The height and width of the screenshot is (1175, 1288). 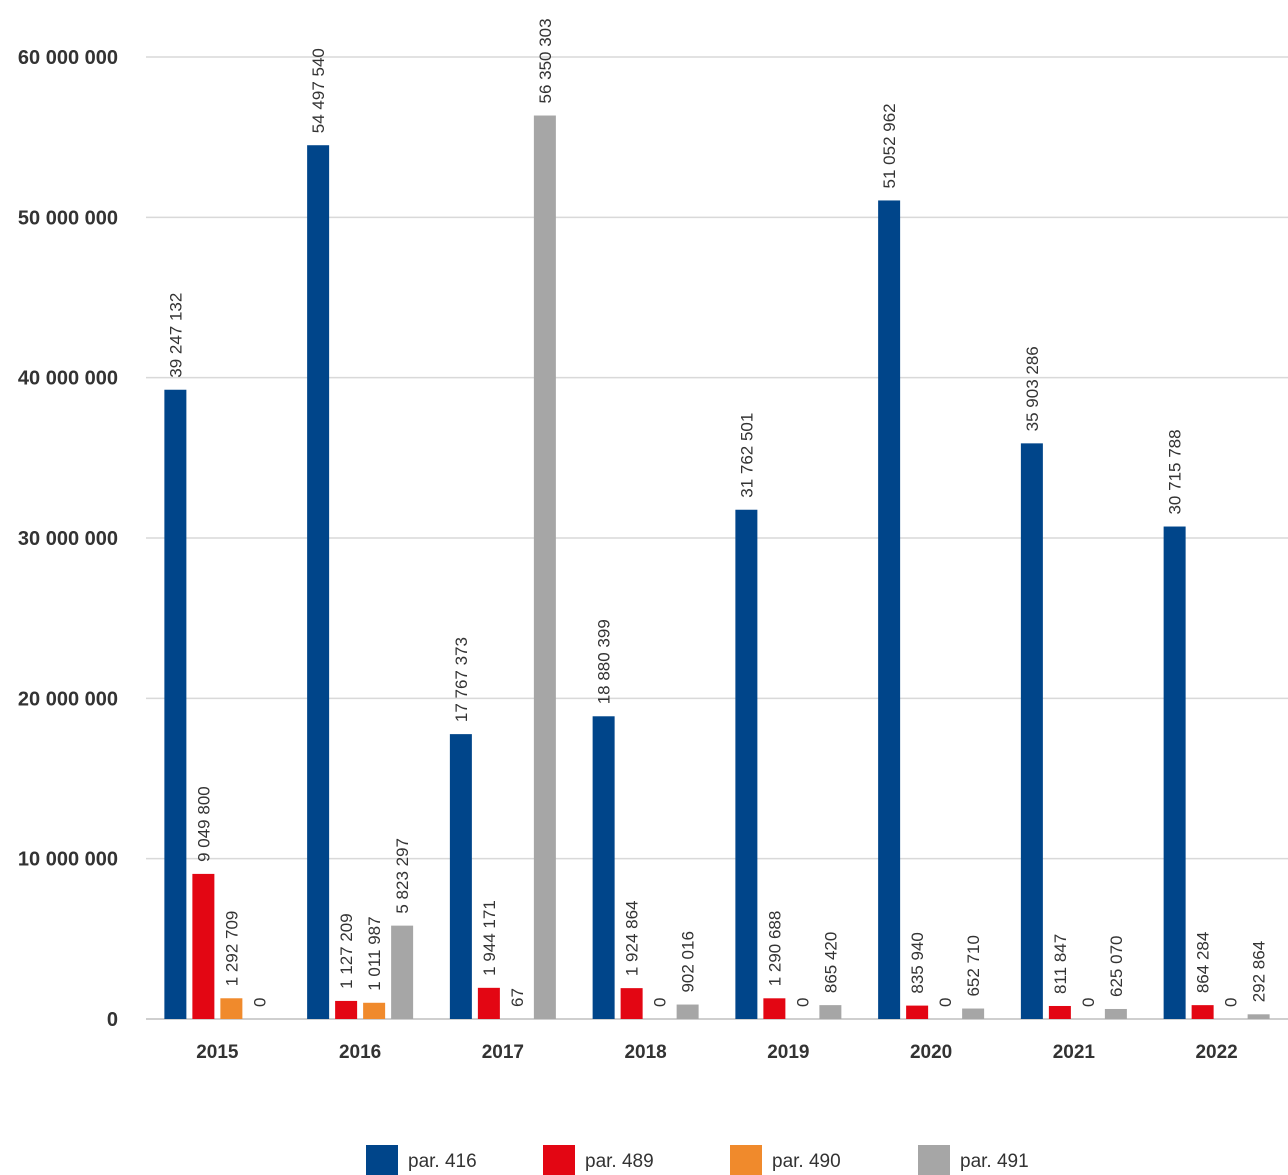 What do you see at coordinates (318, 582) in the screenshot?
I see `bar-par-416-2016` at bounding box center [318, 582].